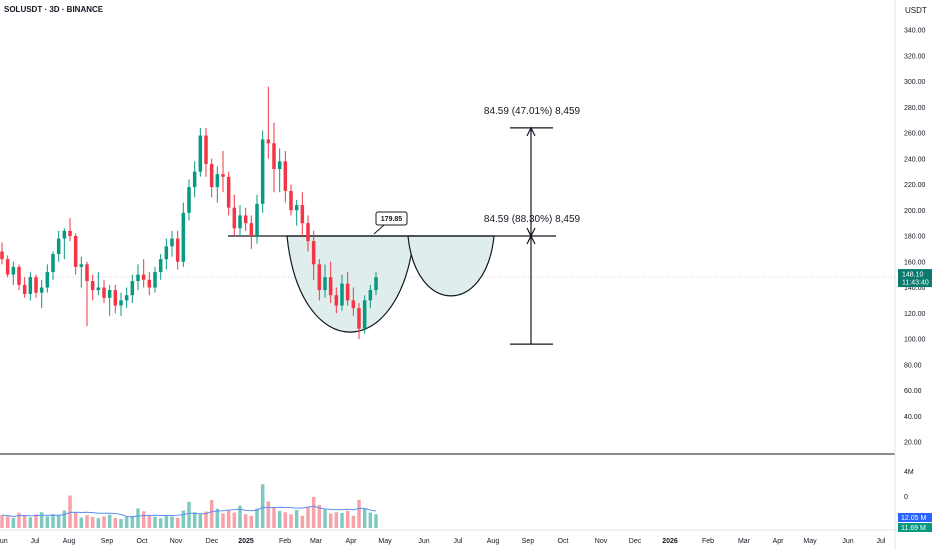  What do you see at coordinates (54, 9) in the screenshot?
I see `chart-title: SOLUSDT · 3D · BINANCE` at bounding box center [54, 9].